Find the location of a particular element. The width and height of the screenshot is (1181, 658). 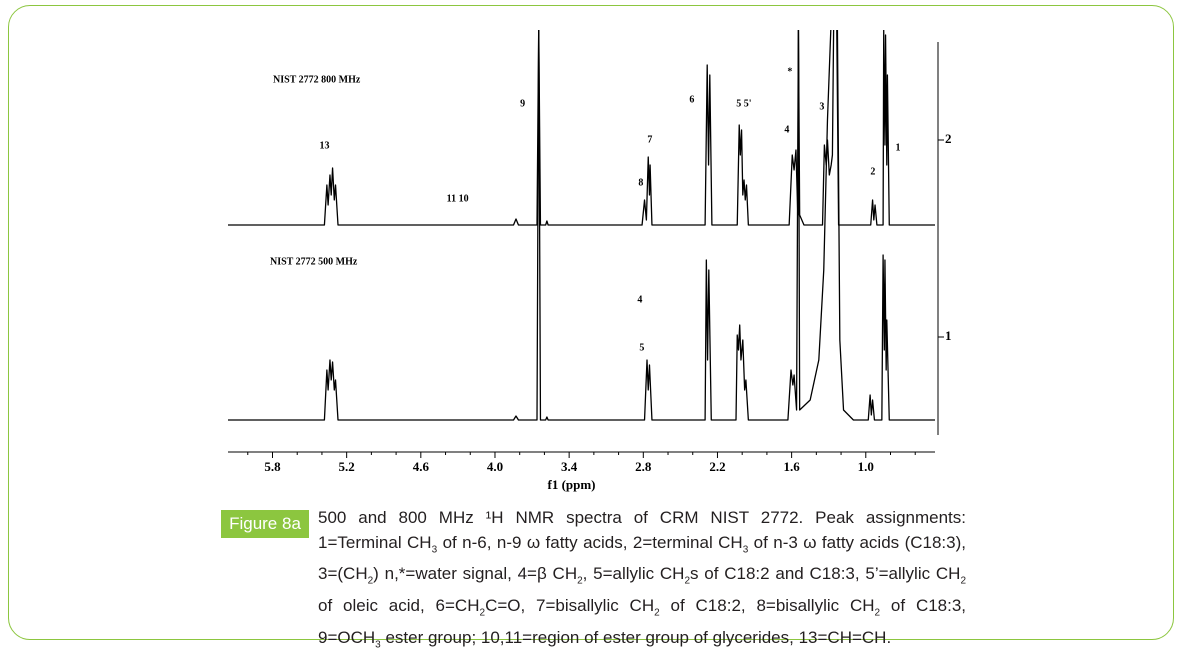

x-tick-label: 4.0 is located at coordinates (495, 466).